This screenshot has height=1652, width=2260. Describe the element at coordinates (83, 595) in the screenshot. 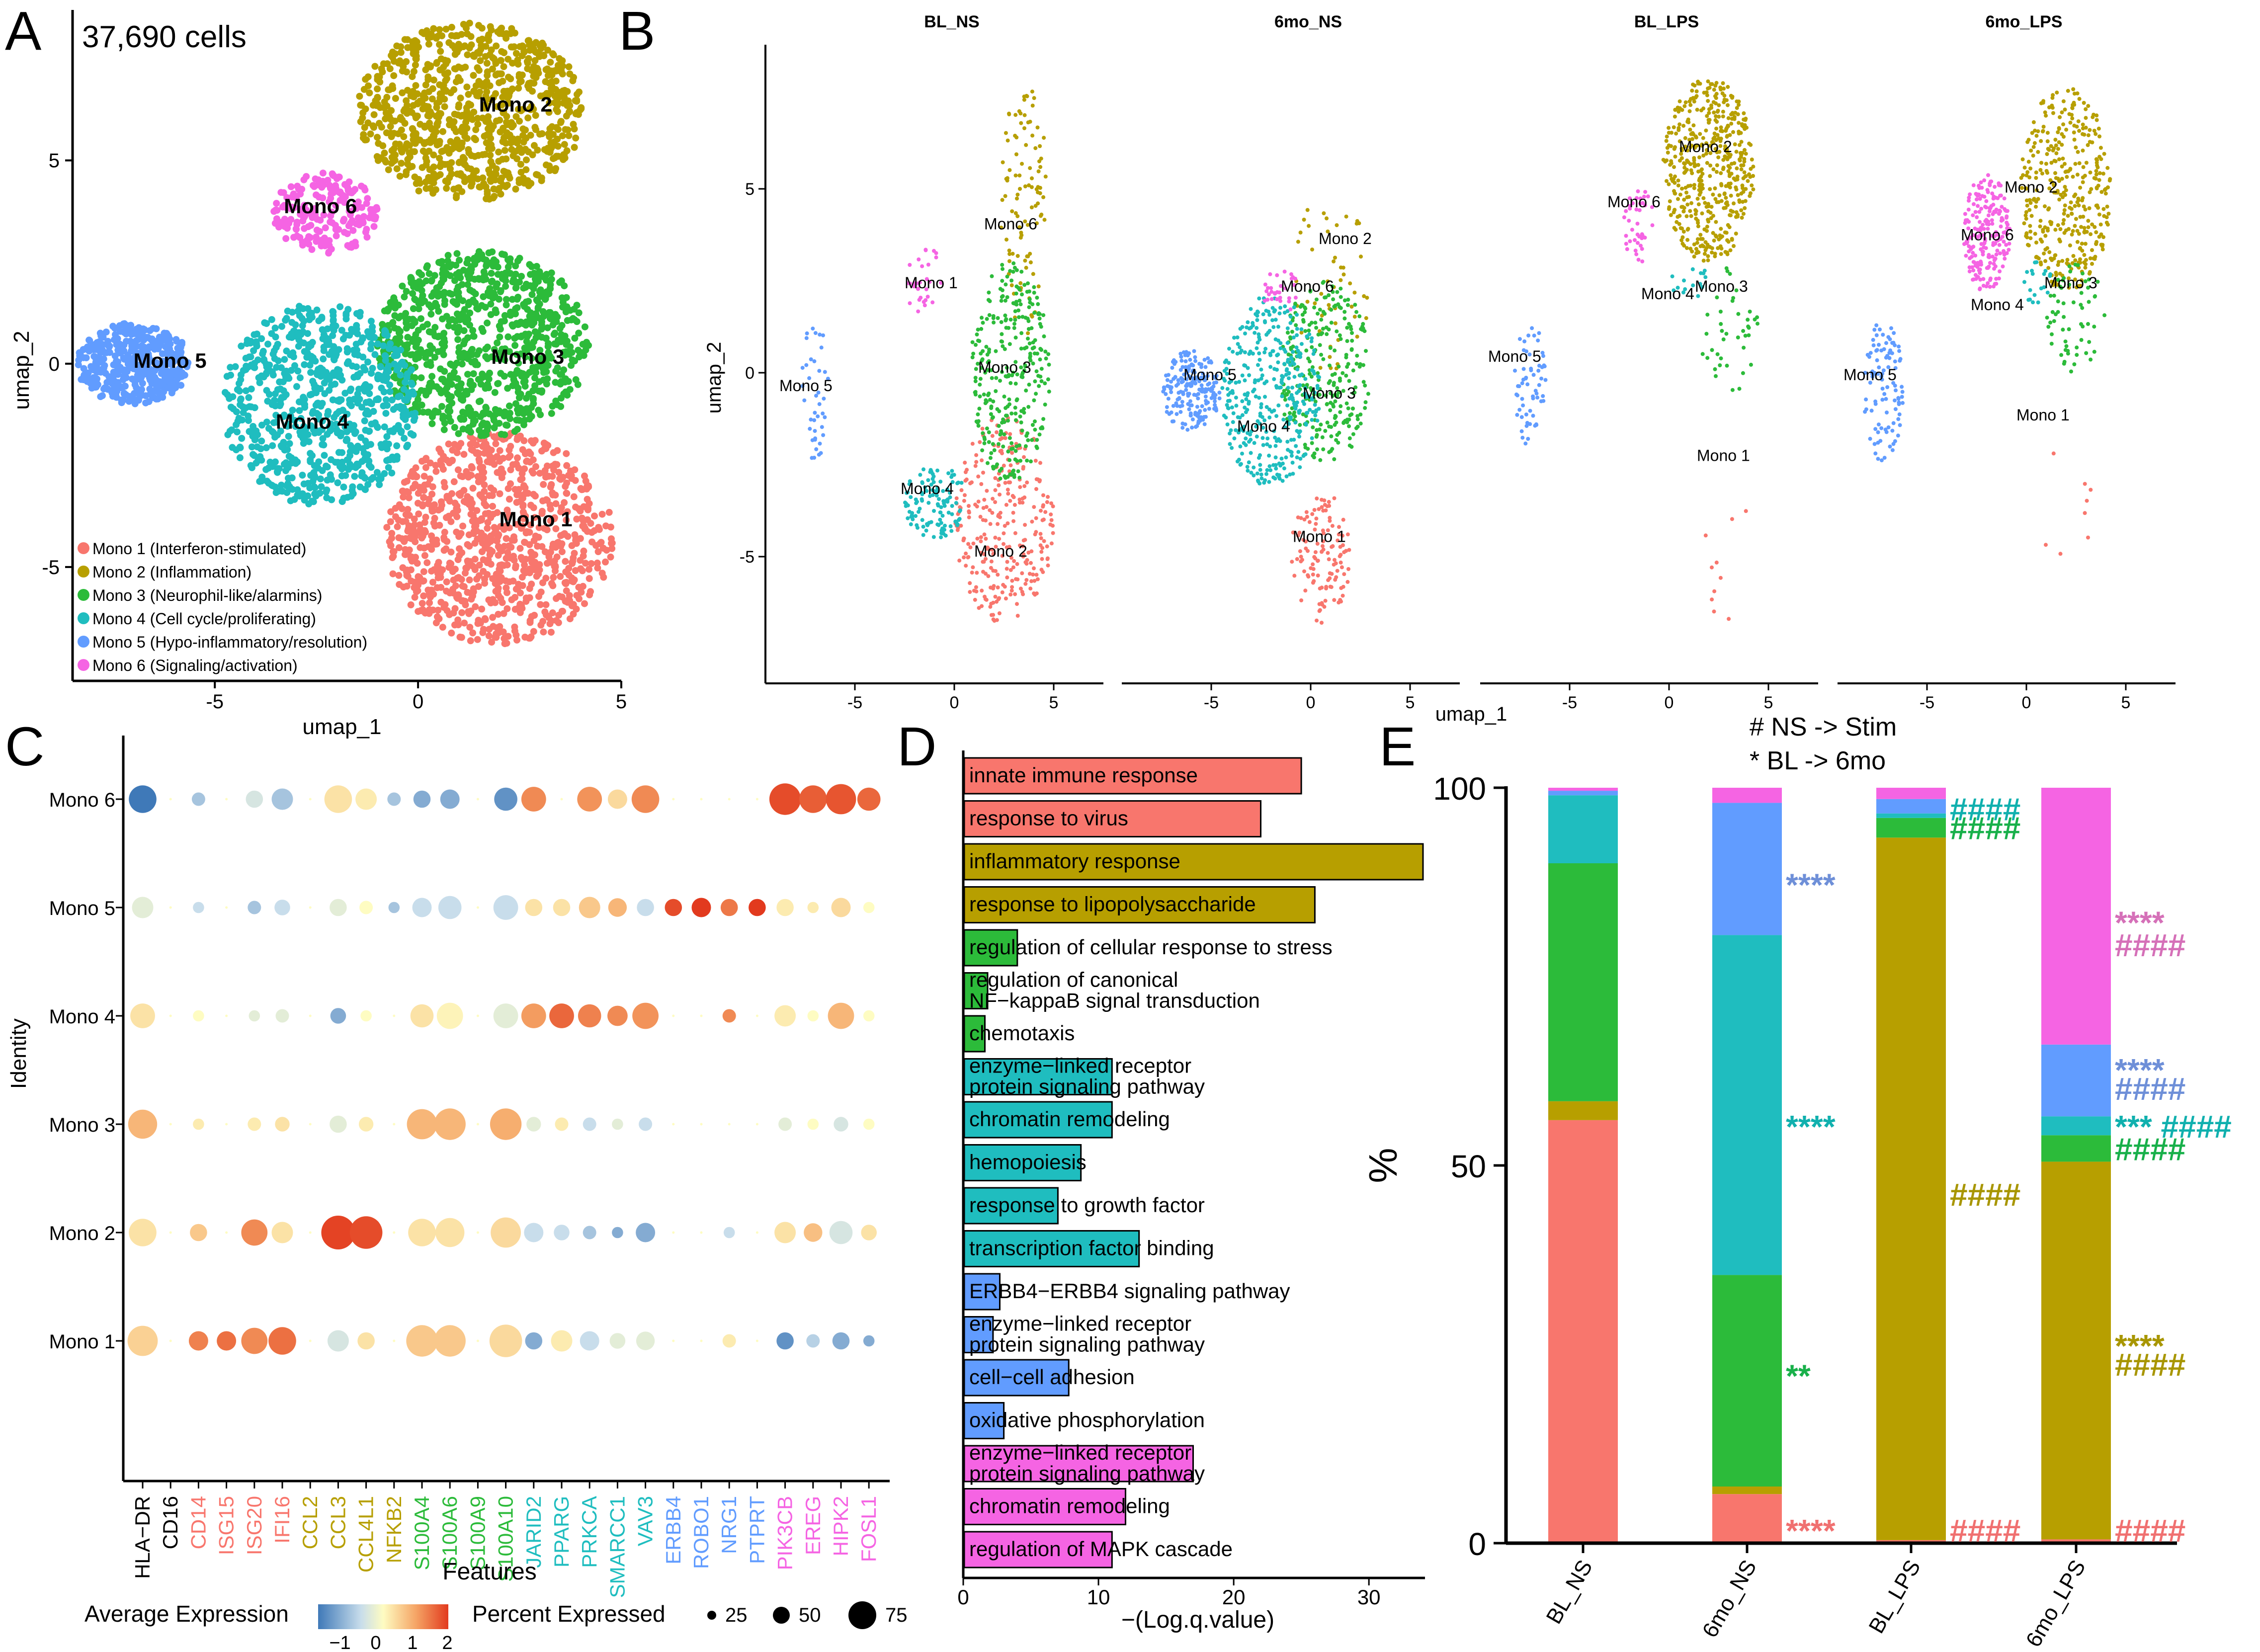

I see `legend-swatch` at that location.